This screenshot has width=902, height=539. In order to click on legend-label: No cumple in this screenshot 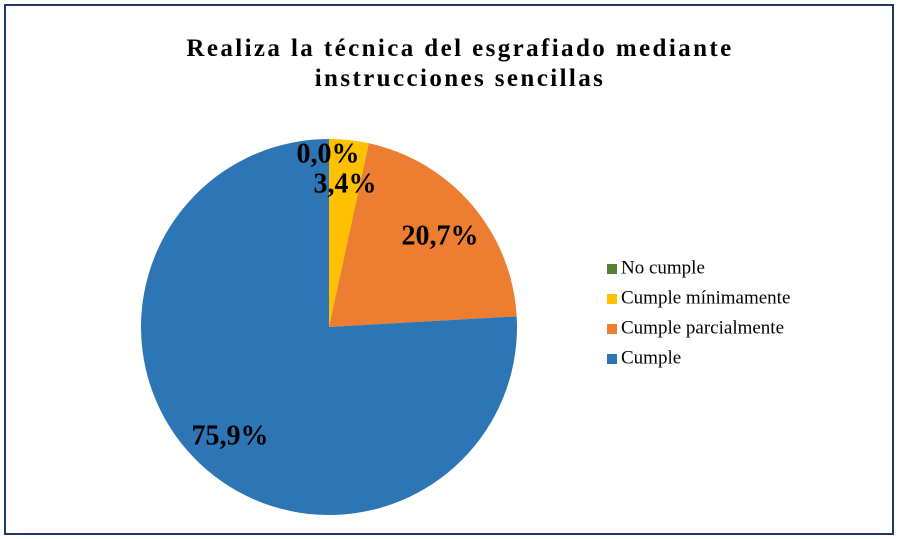, I will do `click(663, 267)`.